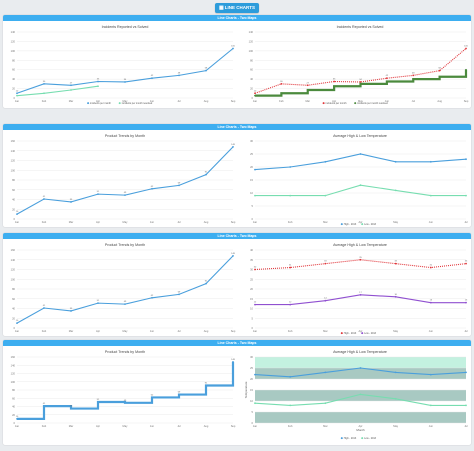 The image size is (474, 451). I want to click on grid-icon: ▦, so click(221, 8).